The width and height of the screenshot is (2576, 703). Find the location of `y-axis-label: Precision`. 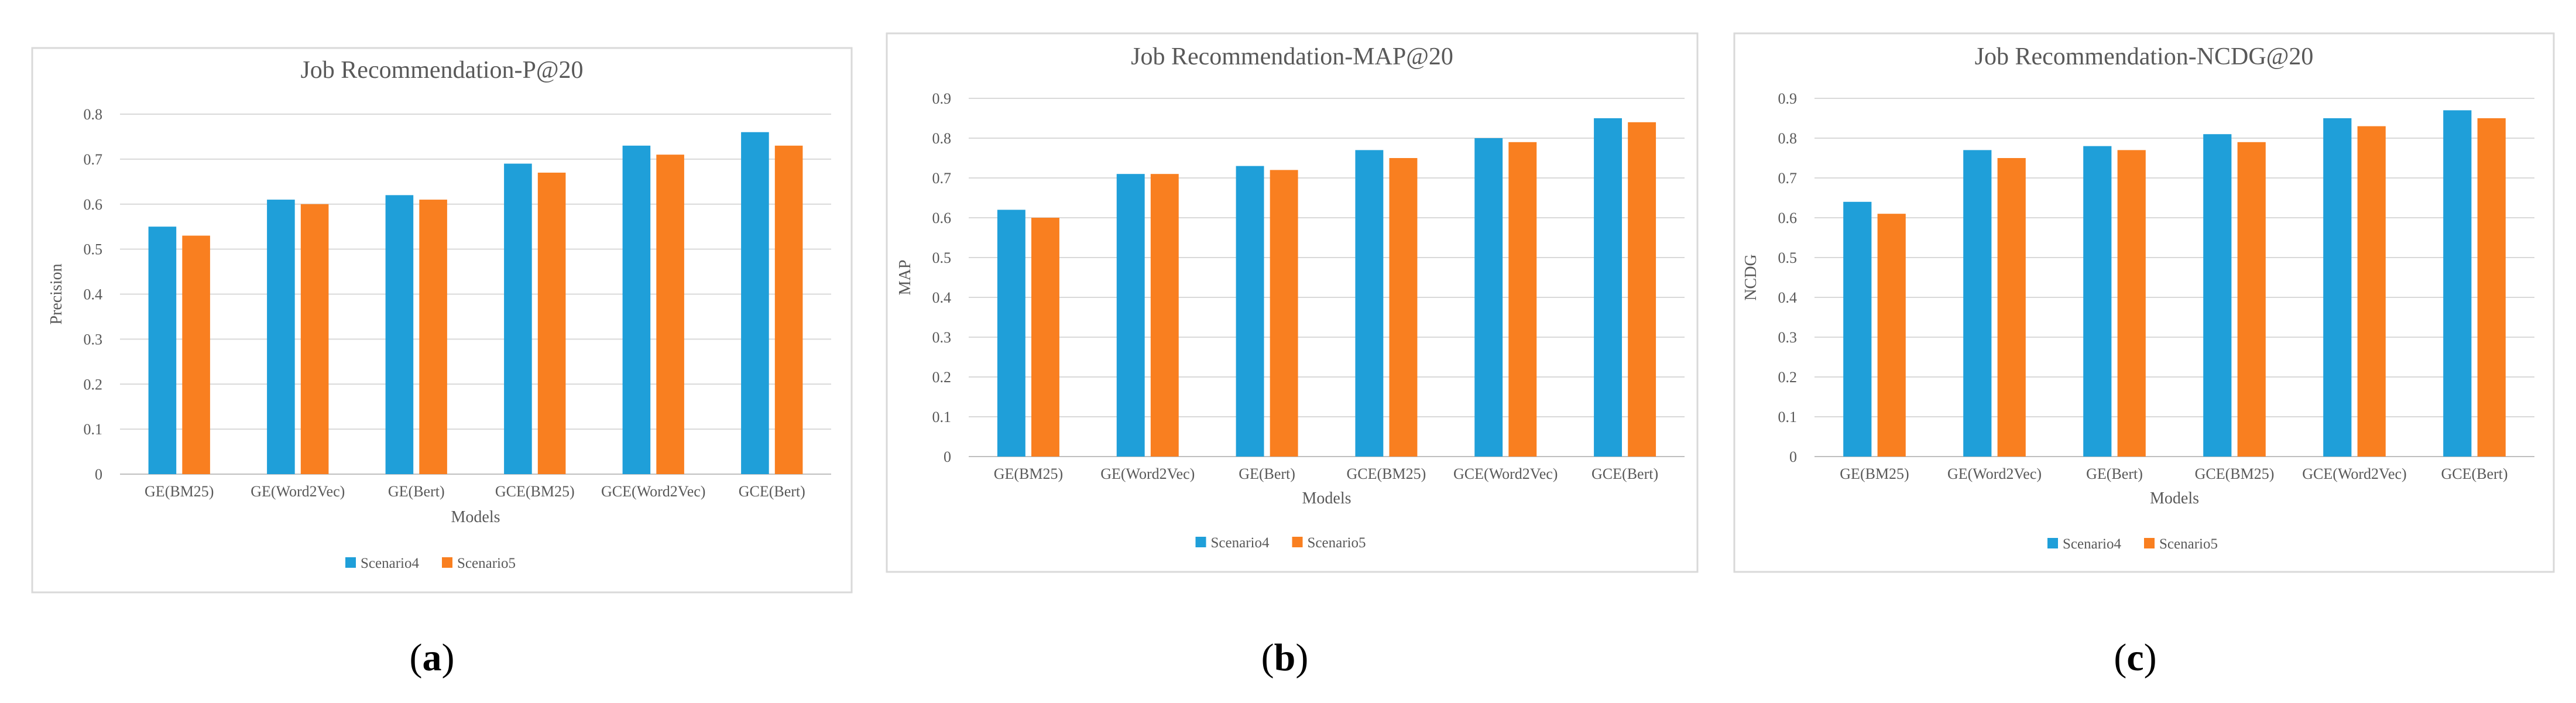

y-axis-label: Precision is located at coordinates (57, 293).